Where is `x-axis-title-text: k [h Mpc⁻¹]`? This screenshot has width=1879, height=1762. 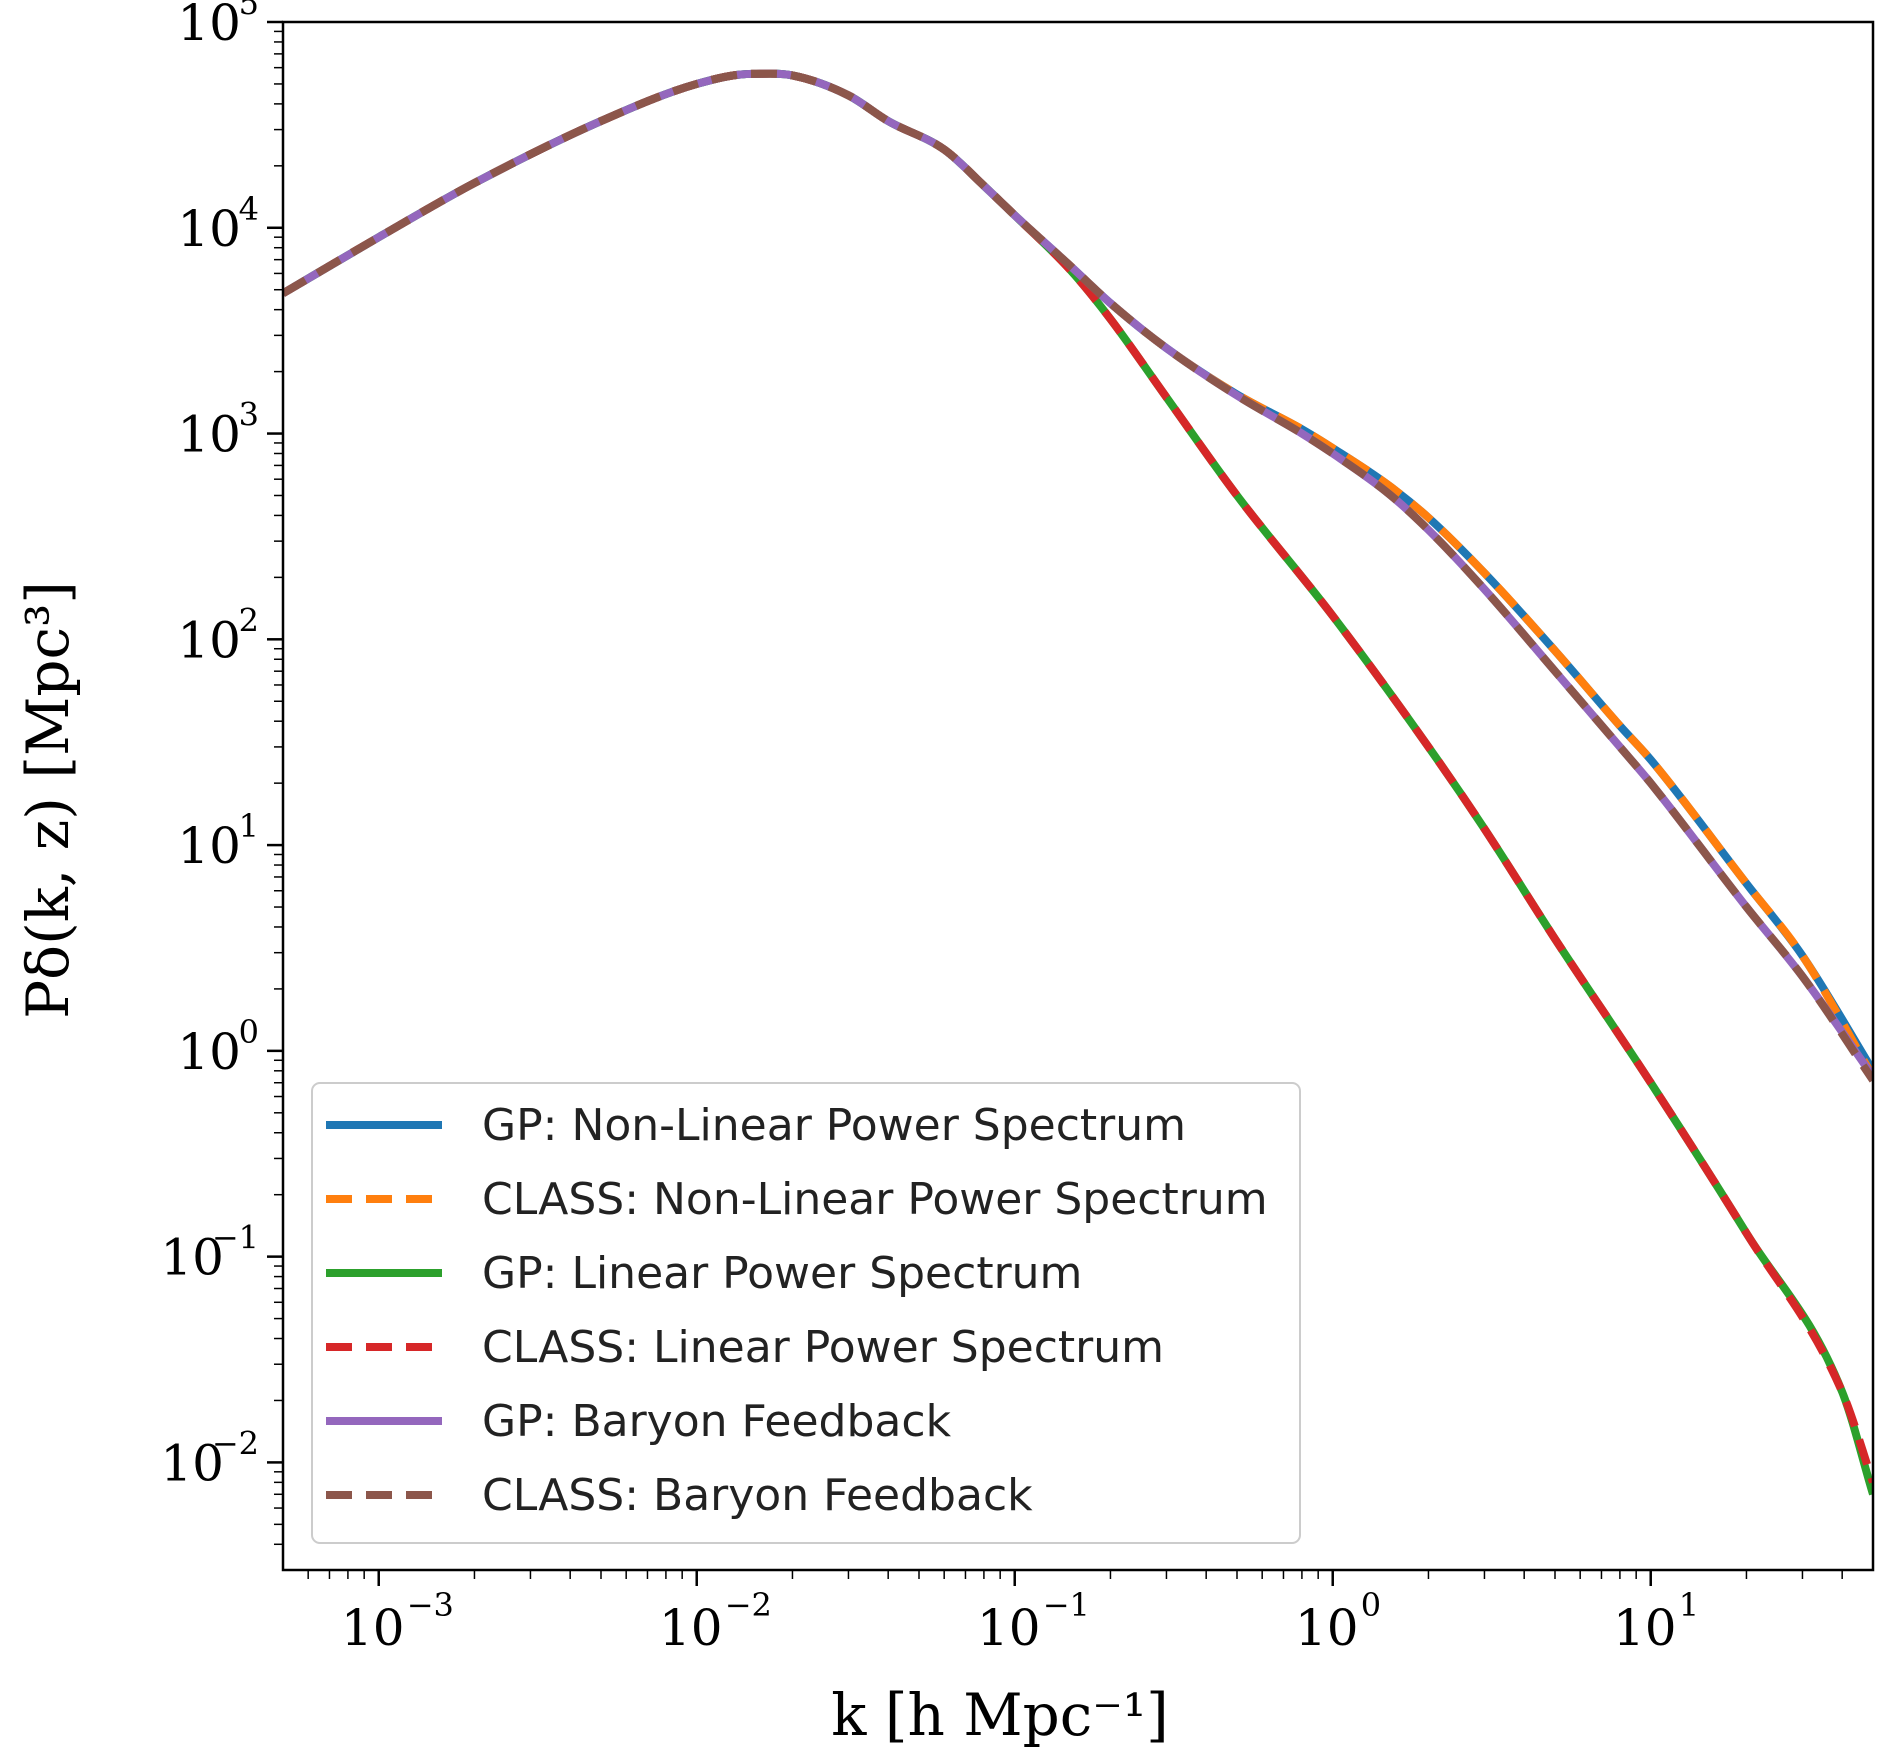 x-axis-title-text: k [h Mpc⁻¹] is located at coordinates (1000, 1715).